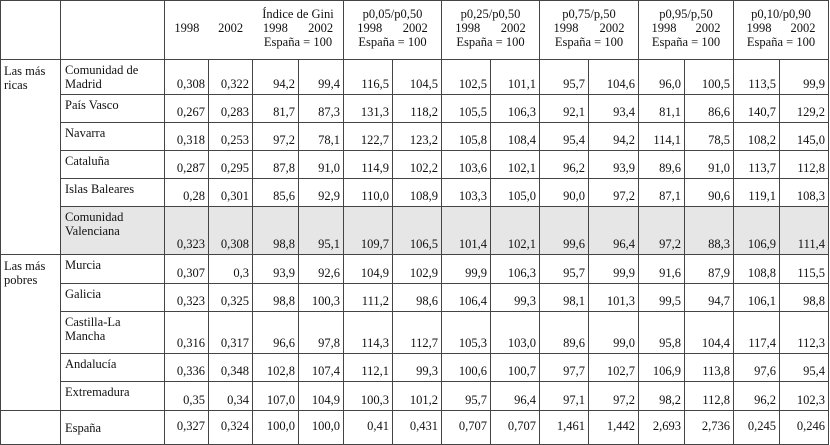 This screenshot has width=830, height=445. Describe the element at coordinates (661, 297) in the screenshot. I see `cell: 99,5` at that location.